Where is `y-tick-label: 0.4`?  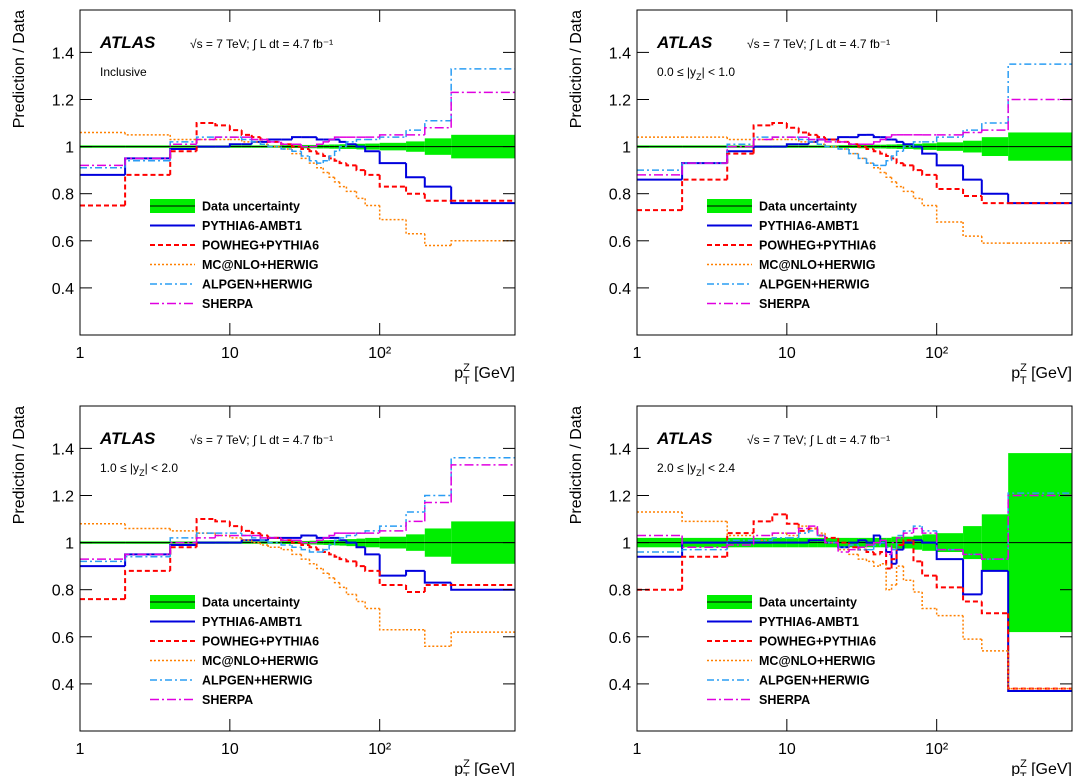 y-tick-label: 0.4 is located at coordinates (63, 289).